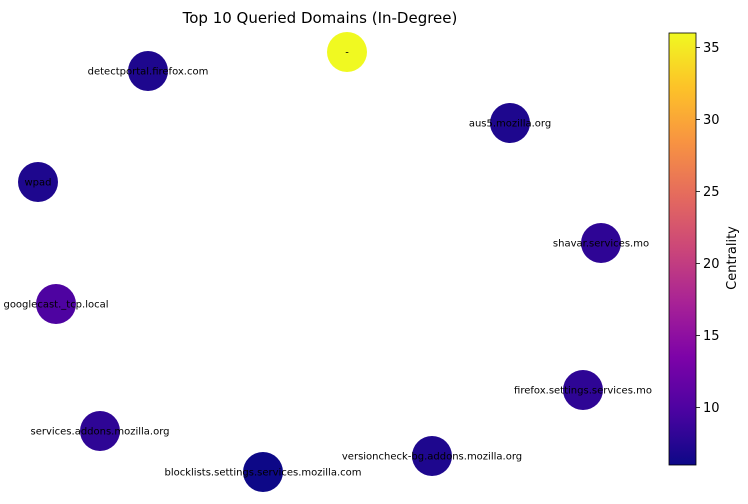  I want to click on node-wpad, so click(38, 182).